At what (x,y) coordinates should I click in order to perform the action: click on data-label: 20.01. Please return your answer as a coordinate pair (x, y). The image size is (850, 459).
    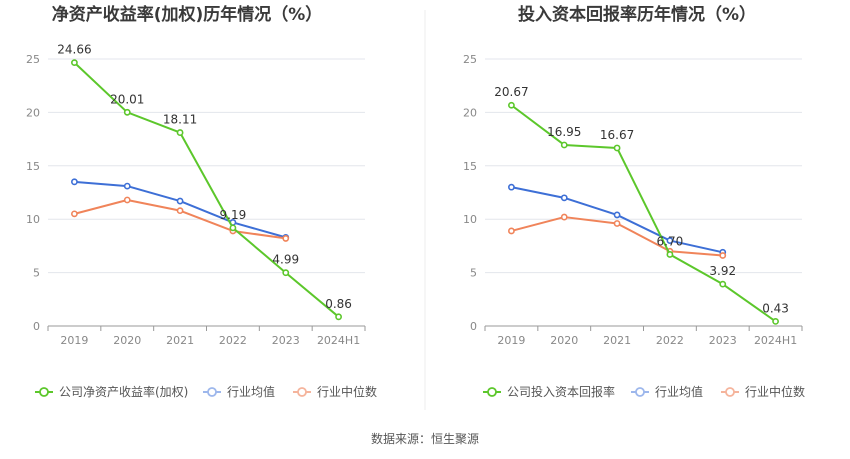
    Looking at the image, I should click on (127, 99).